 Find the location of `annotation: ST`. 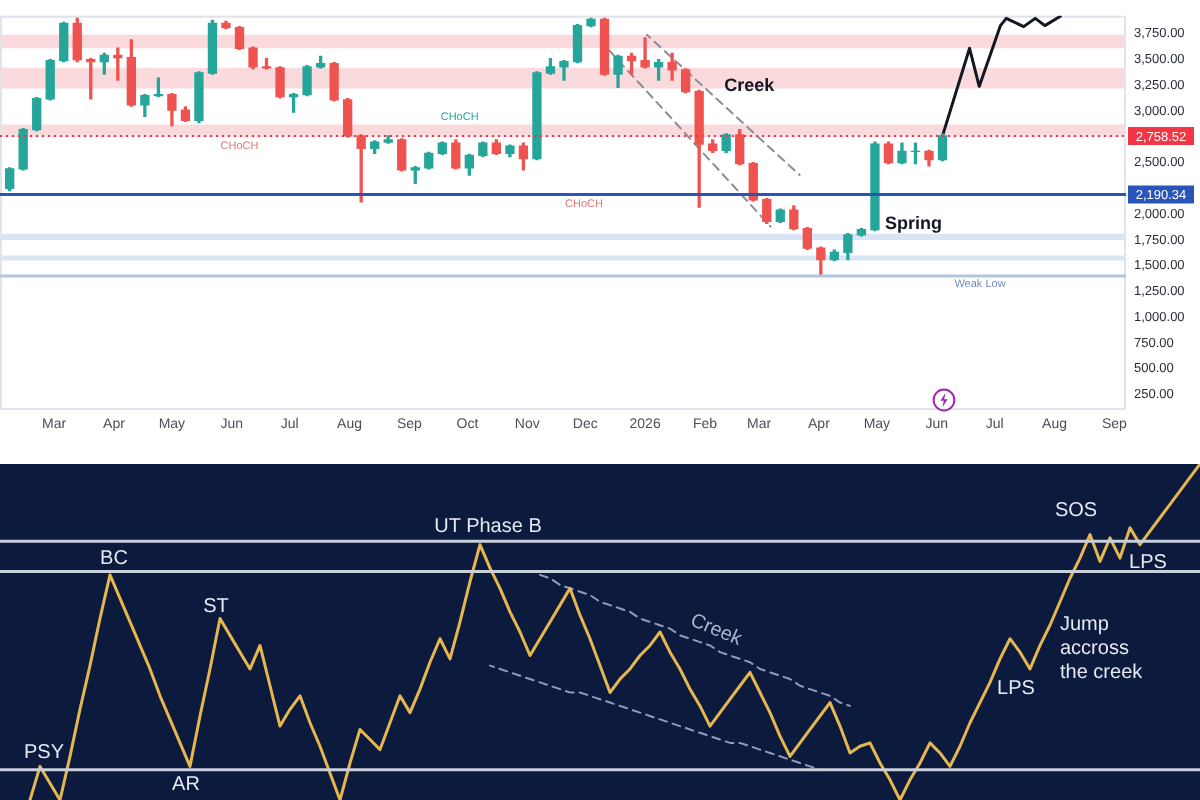

annotation: ST is located at coordinates (216, 606).